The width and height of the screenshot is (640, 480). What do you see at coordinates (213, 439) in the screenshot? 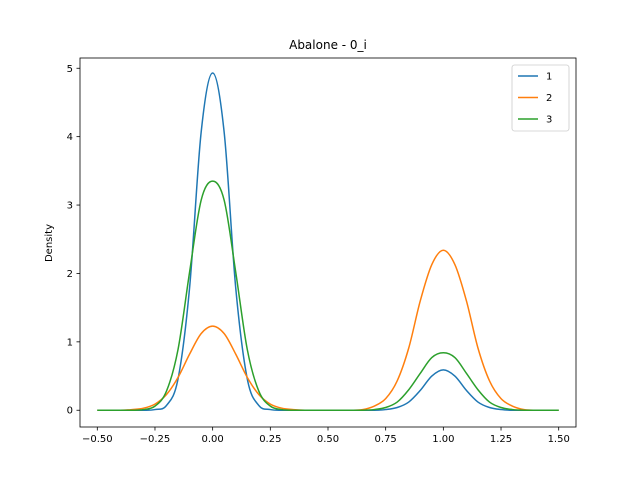
I see `x-tick-label: 0.00` at bounding box center [213, 439].